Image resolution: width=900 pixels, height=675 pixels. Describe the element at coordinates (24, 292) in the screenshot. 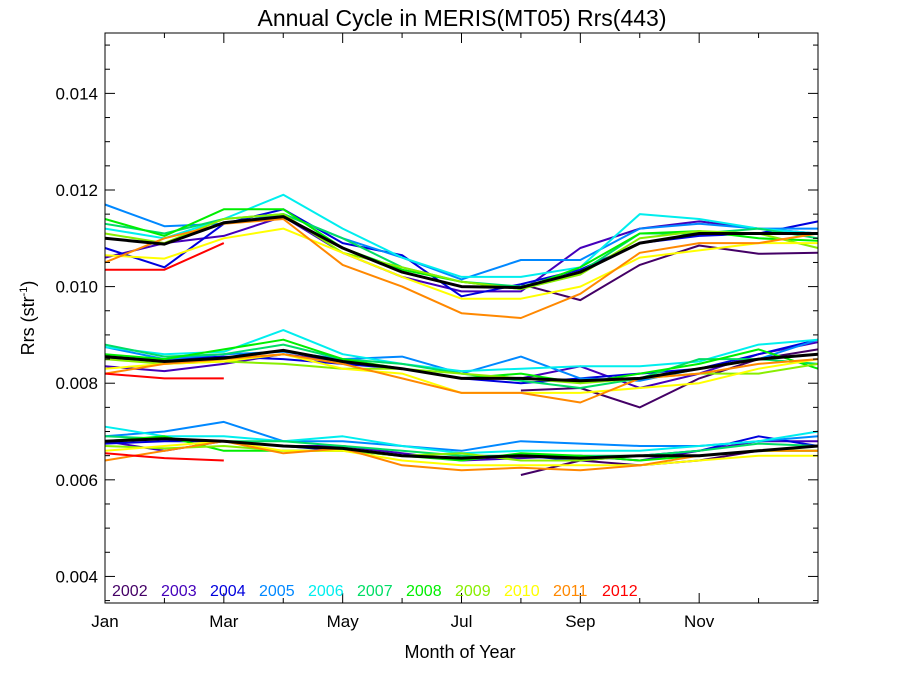

I see `y-axis-label-sup: -1` at that location.